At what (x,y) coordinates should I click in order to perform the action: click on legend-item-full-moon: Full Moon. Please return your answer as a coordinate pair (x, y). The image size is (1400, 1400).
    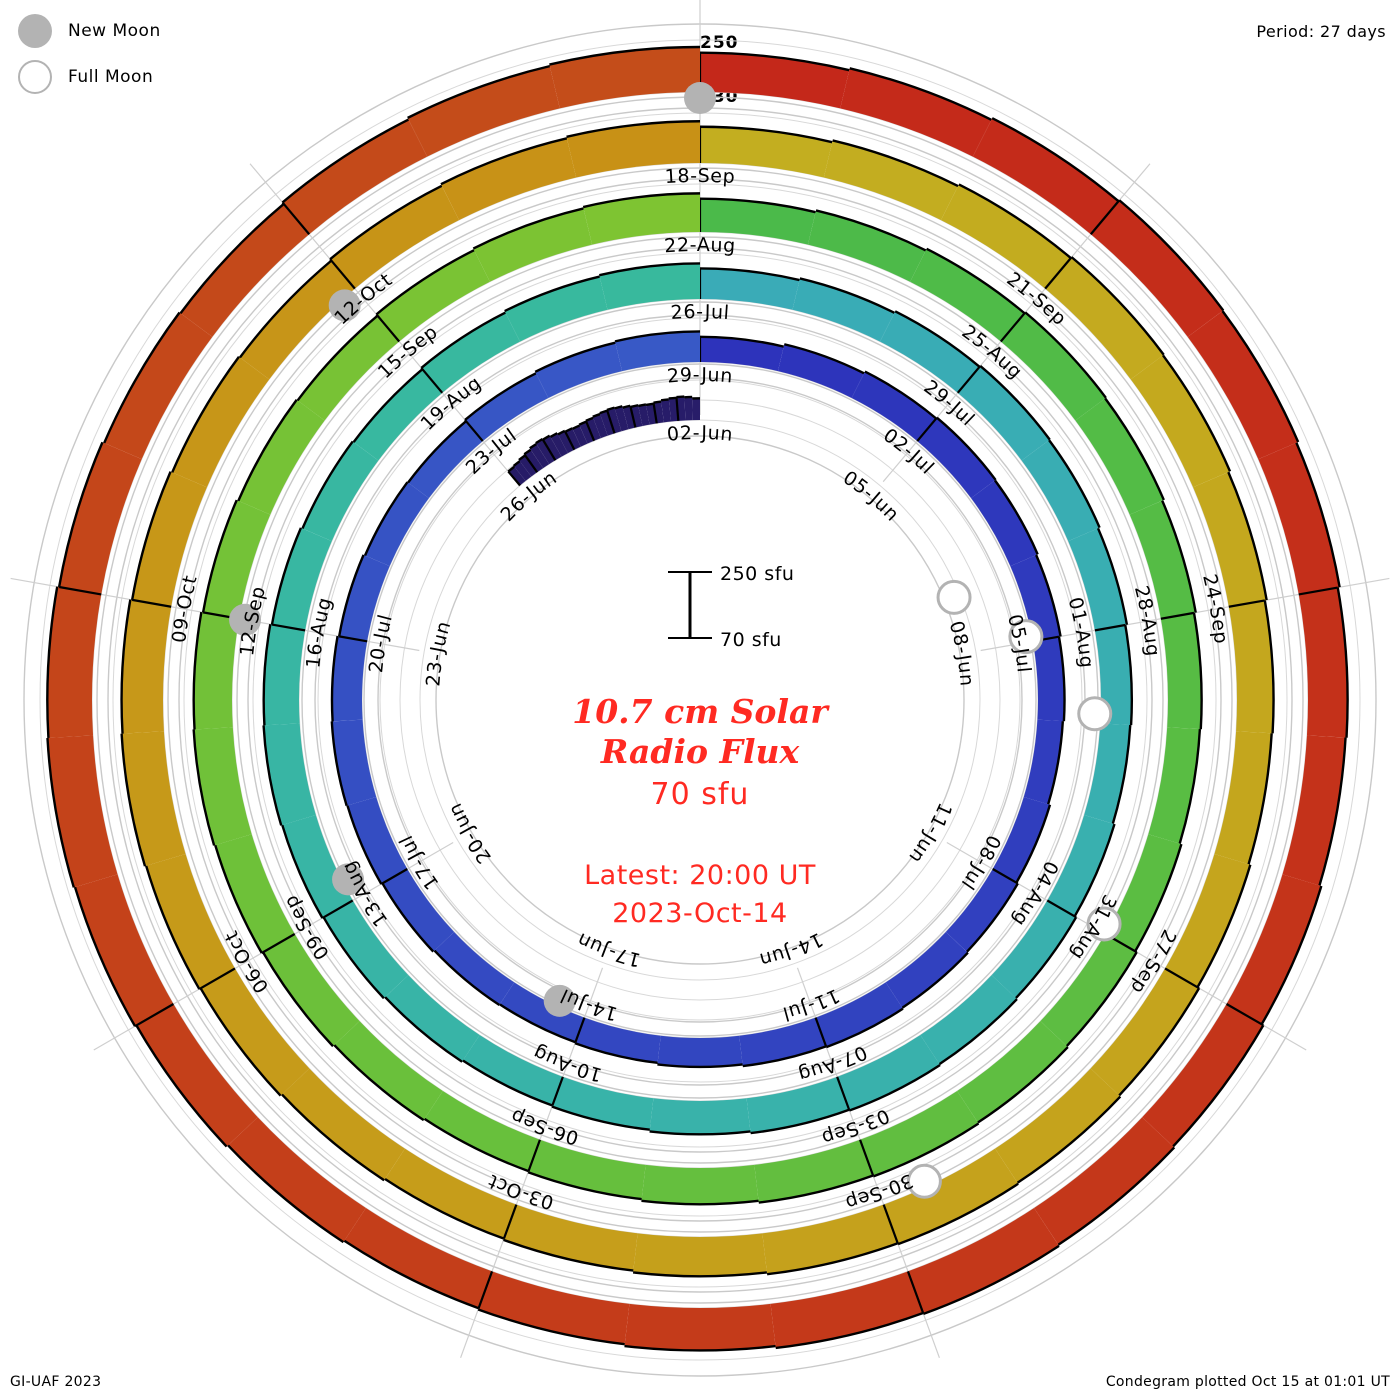
    Looking at the image, I should click on (89, 77).